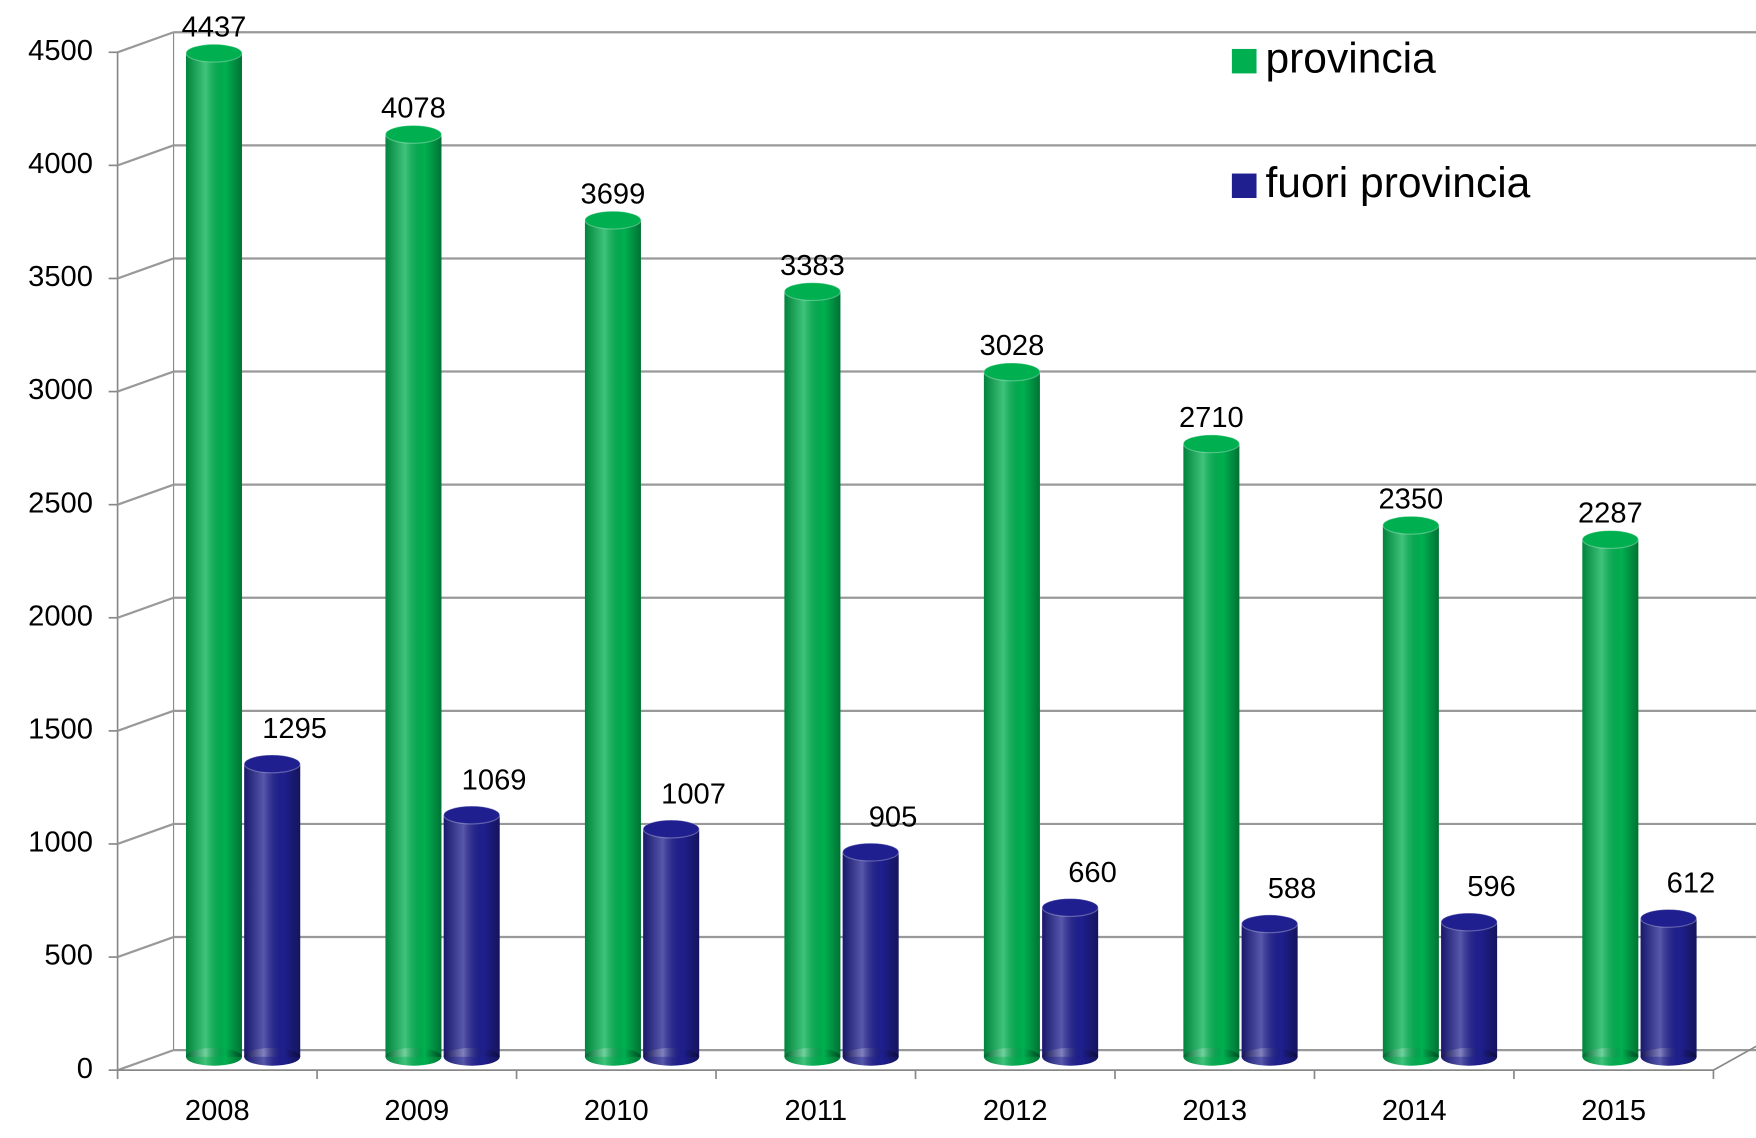 The height and width of the screenshot is (1138, 1756). What do you see at coordinates (616, 1111) in the screenshot?
I see `x-tick-label: 2010` at bounding box center [616, 1111].